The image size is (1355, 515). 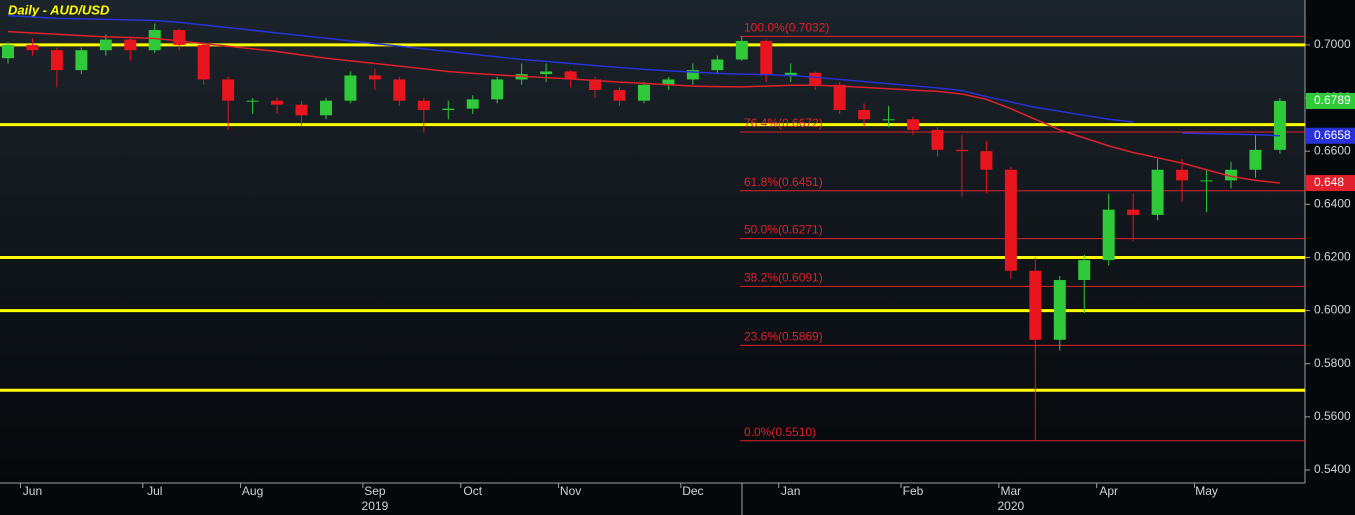 What do you see at coordinates (32, 491) in the screenshot?
I see `x-tick-label: Jun` at bounding box center [32, 491].